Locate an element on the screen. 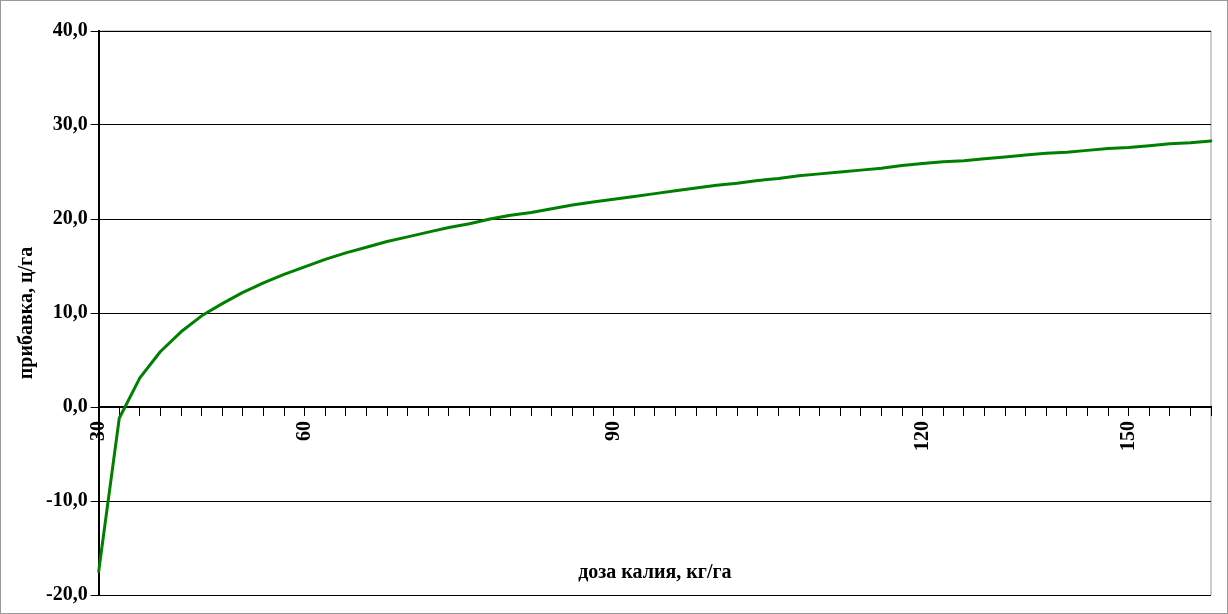 Image resolution: width=1228 pixels, height=614 pixels. y-tick-label: 30,0 is located at coordinates (70, 123).